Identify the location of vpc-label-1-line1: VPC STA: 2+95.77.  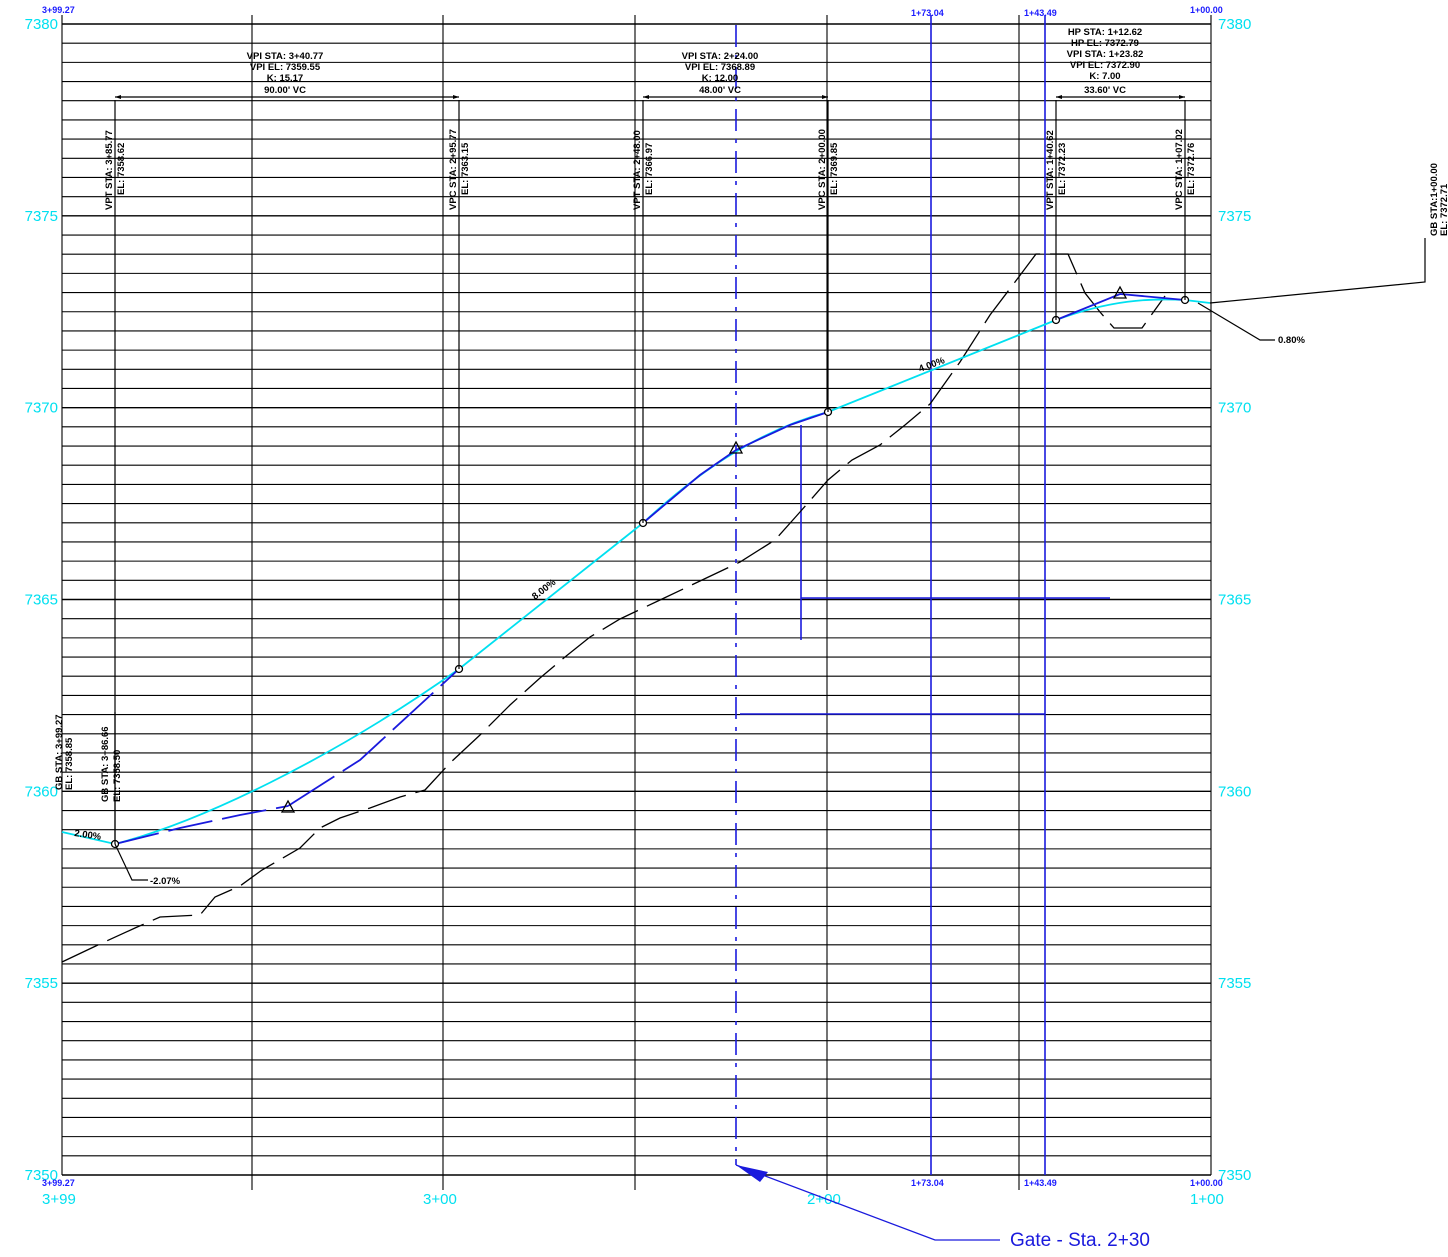
(453, 169).